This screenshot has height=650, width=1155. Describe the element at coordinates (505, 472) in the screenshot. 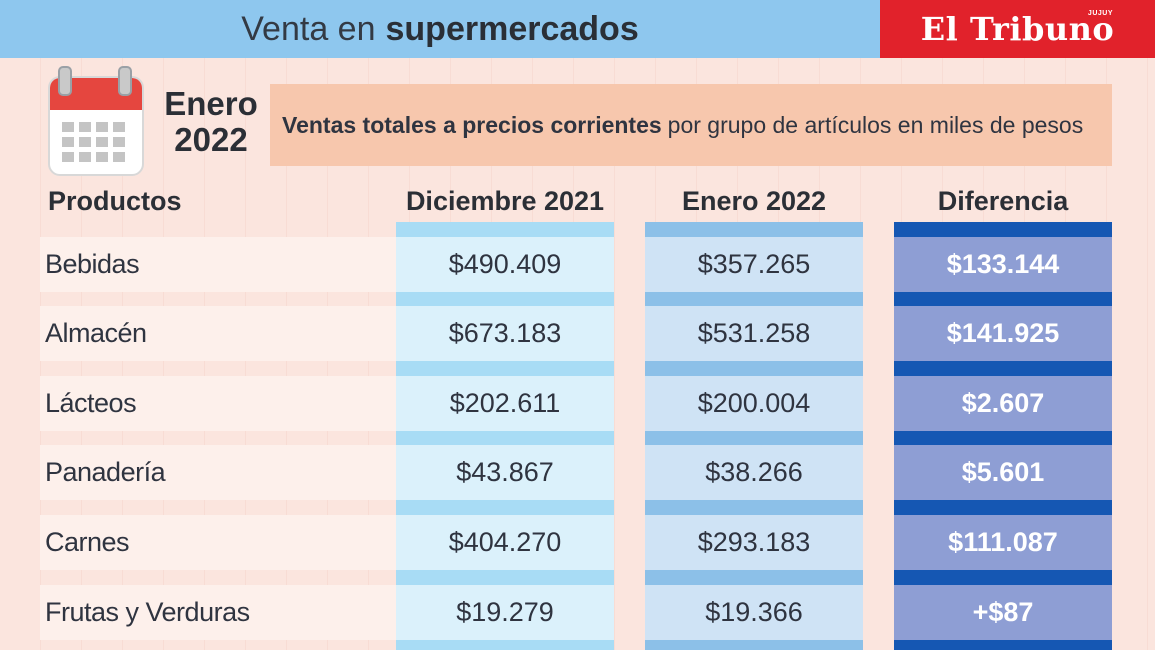

I see `cell-diciembre: $43.867` at that location.